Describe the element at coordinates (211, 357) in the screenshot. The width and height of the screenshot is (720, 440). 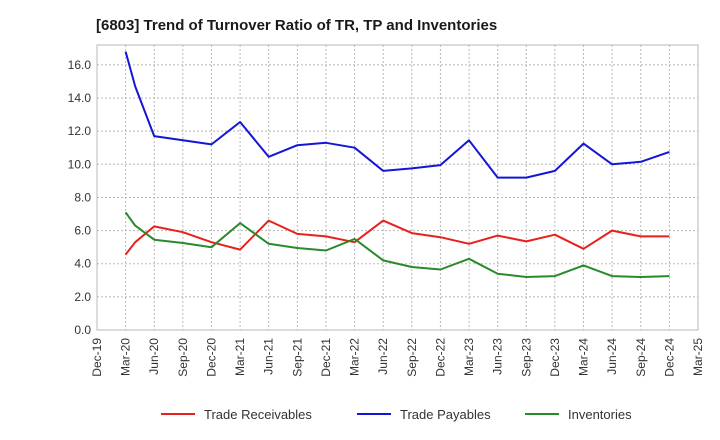
I see `x-tick-label: Dec-20` at that location.